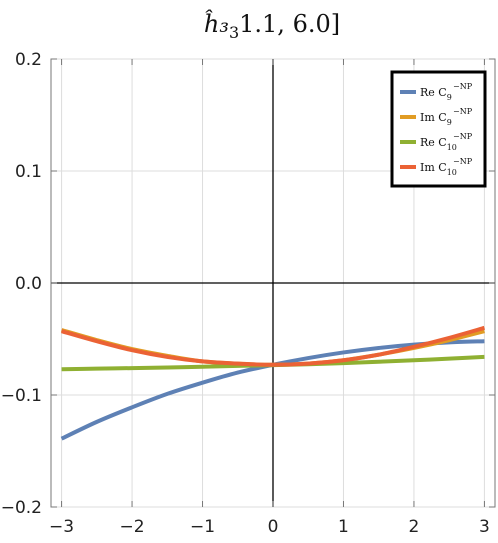 This screenshot has height=543, width=498. Describe the element at coordinates (446, 142) in the screenshot. I see `legend-label: Re C10−NP` at that location.